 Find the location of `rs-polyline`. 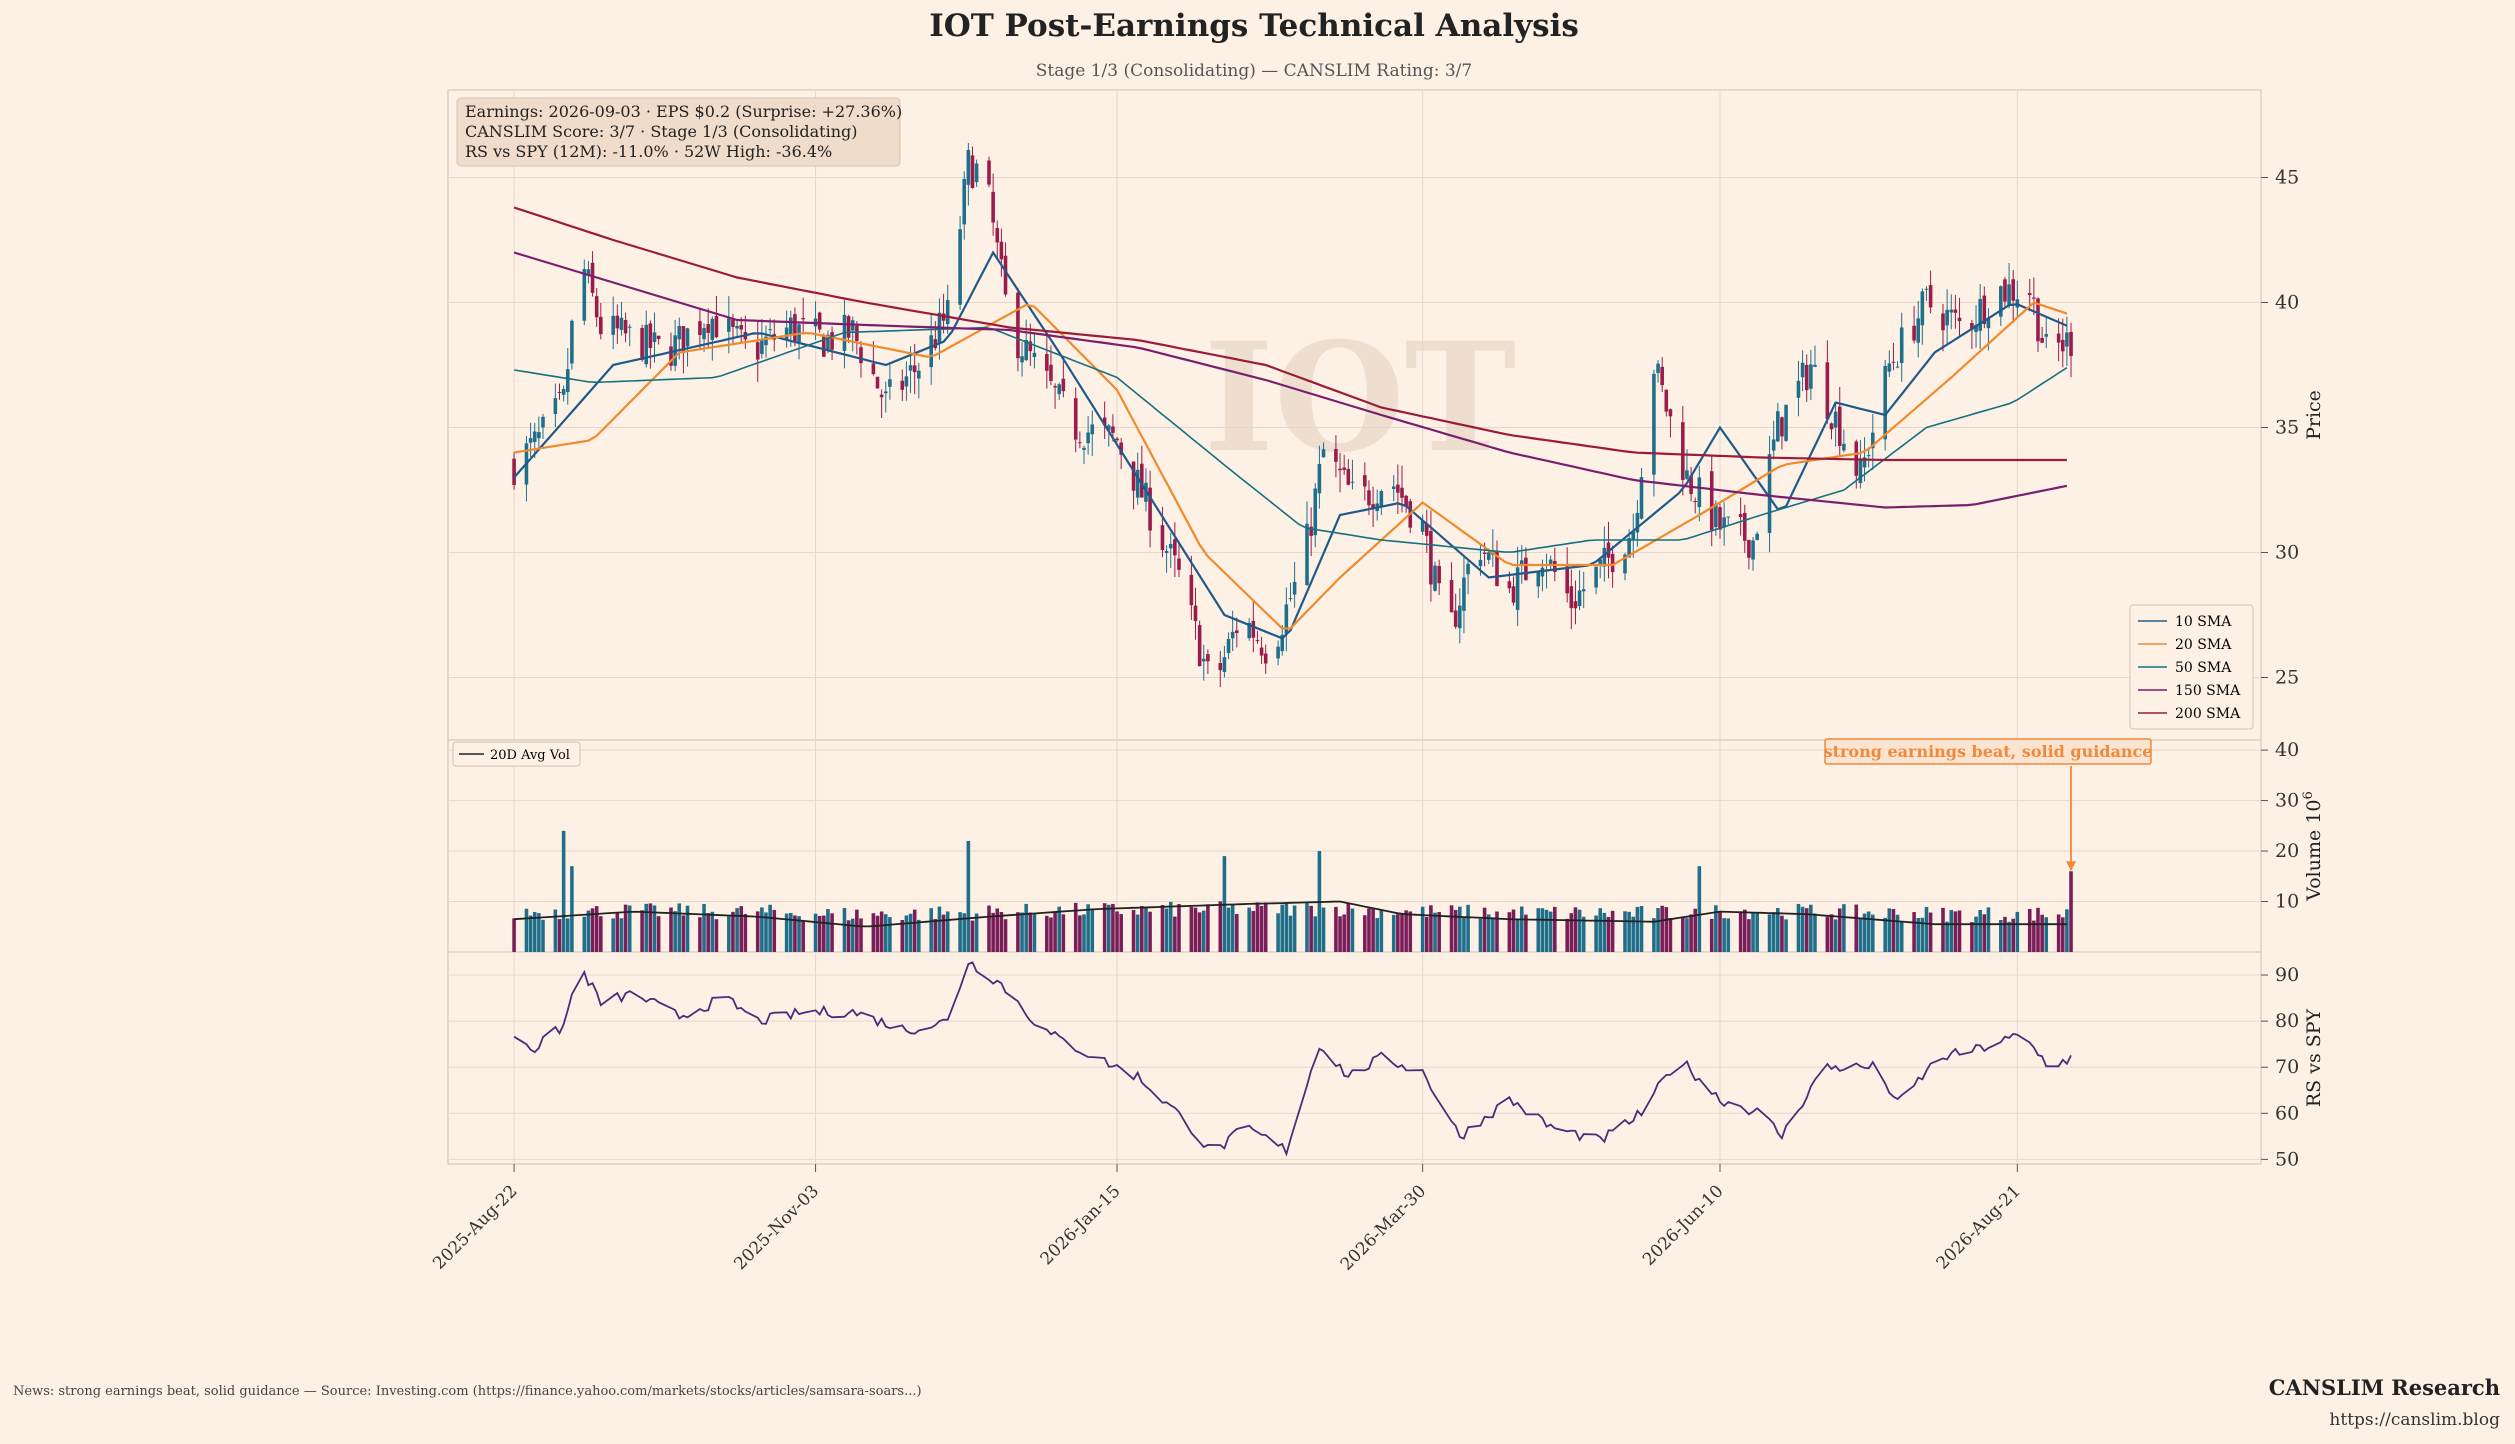

rs-polyline is located at coordinates (1292, 1059).